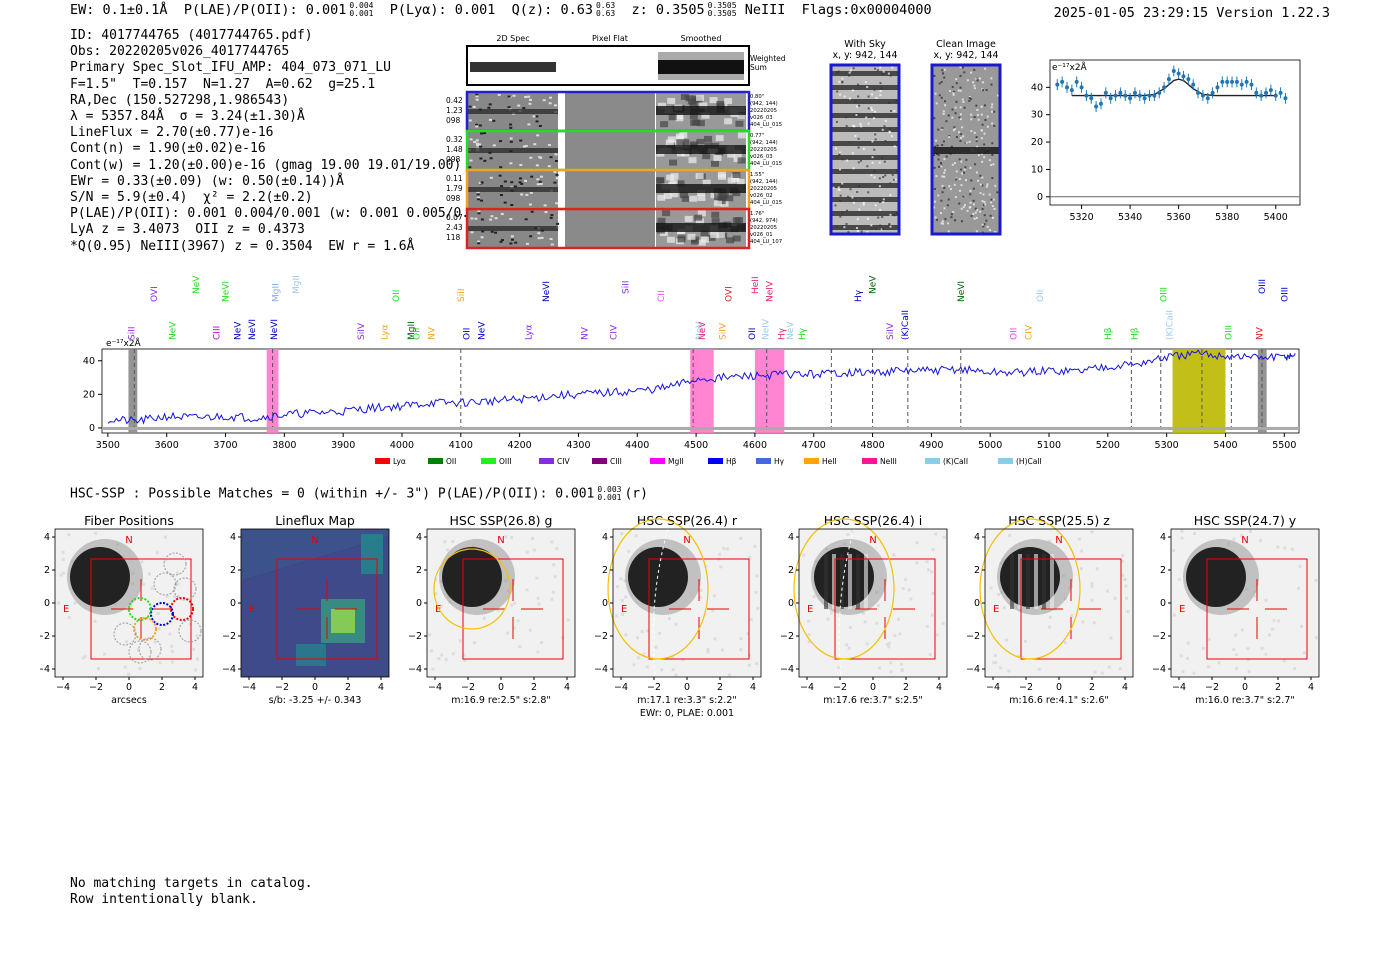 The height and width of the screenshot is (953, 1400). Describe the element at coordinates (729, 294) in the screenshot. I see `line-label: OVI` at that location.